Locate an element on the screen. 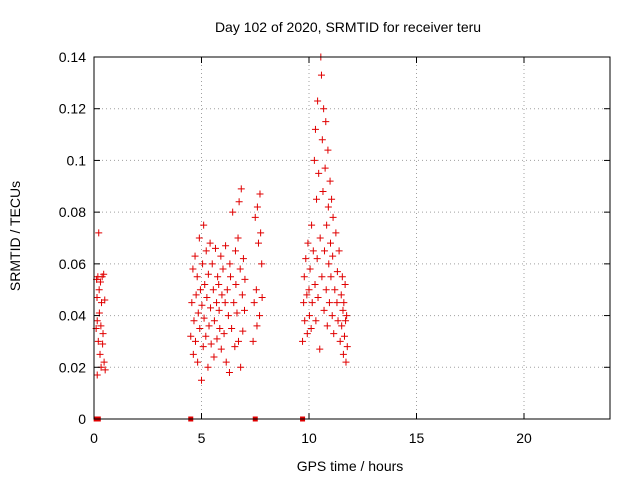 This screenshot has height=480, width=640. y-axis-label: SRMTID / TECUs is located at coordinates (15, 236).